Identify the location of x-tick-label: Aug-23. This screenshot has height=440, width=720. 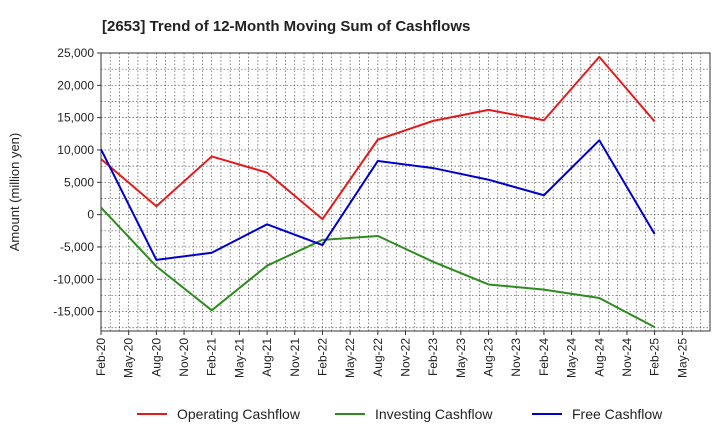
(489, 357).